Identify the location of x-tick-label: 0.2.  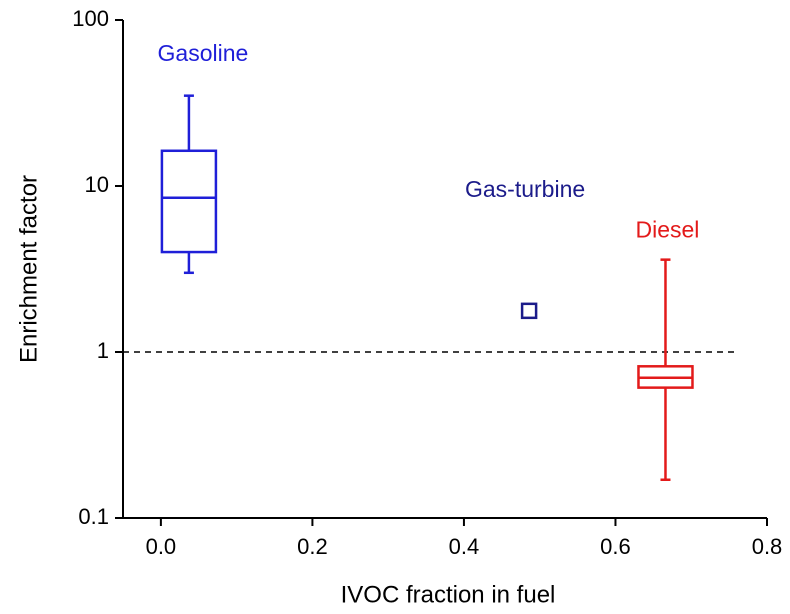
(312, 546).